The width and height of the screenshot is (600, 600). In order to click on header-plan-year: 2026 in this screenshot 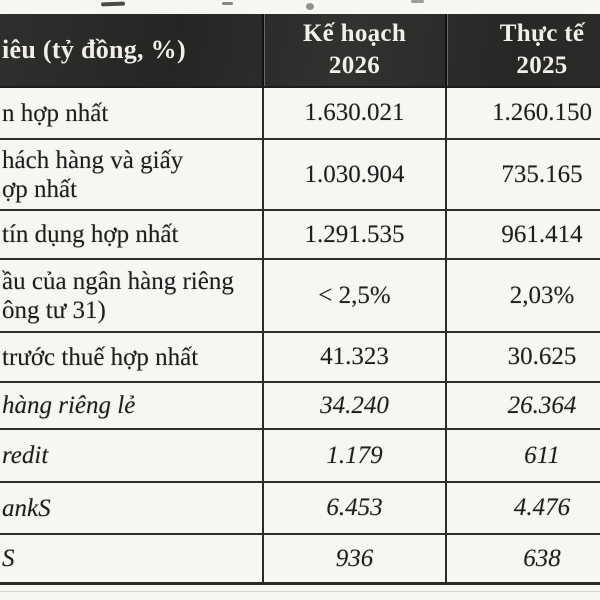, I will do `click(354, 65)`.